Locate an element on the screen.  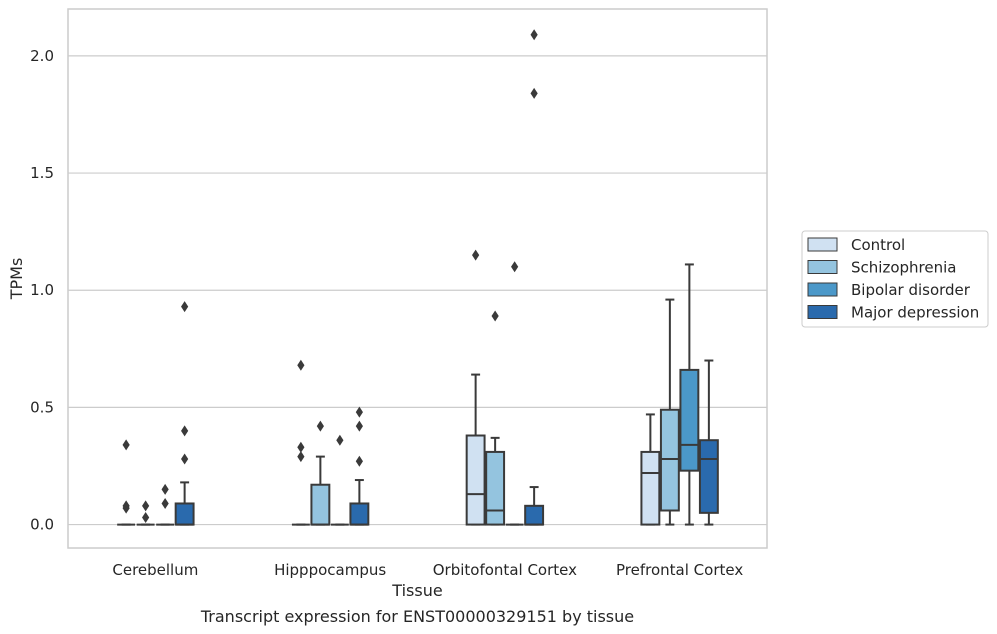
legend-frame is located at coordinates (895, 279).